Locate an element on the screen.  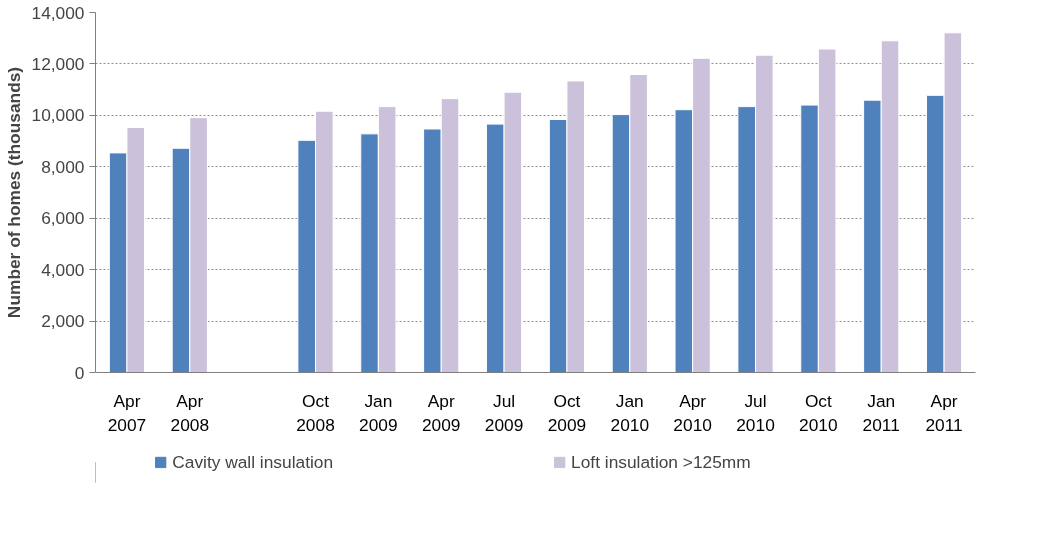
x-tick-label: Apr 2008 is located at coordinates (190, 412).